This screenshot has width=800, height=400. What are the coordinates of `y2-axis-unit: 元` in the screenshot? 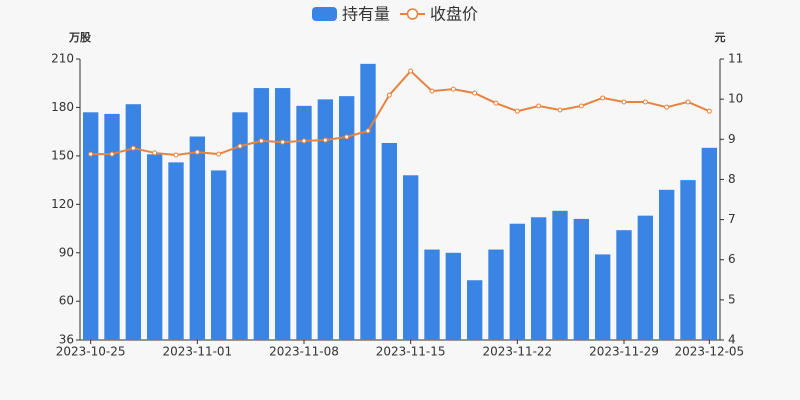 It's located at (720, 37).